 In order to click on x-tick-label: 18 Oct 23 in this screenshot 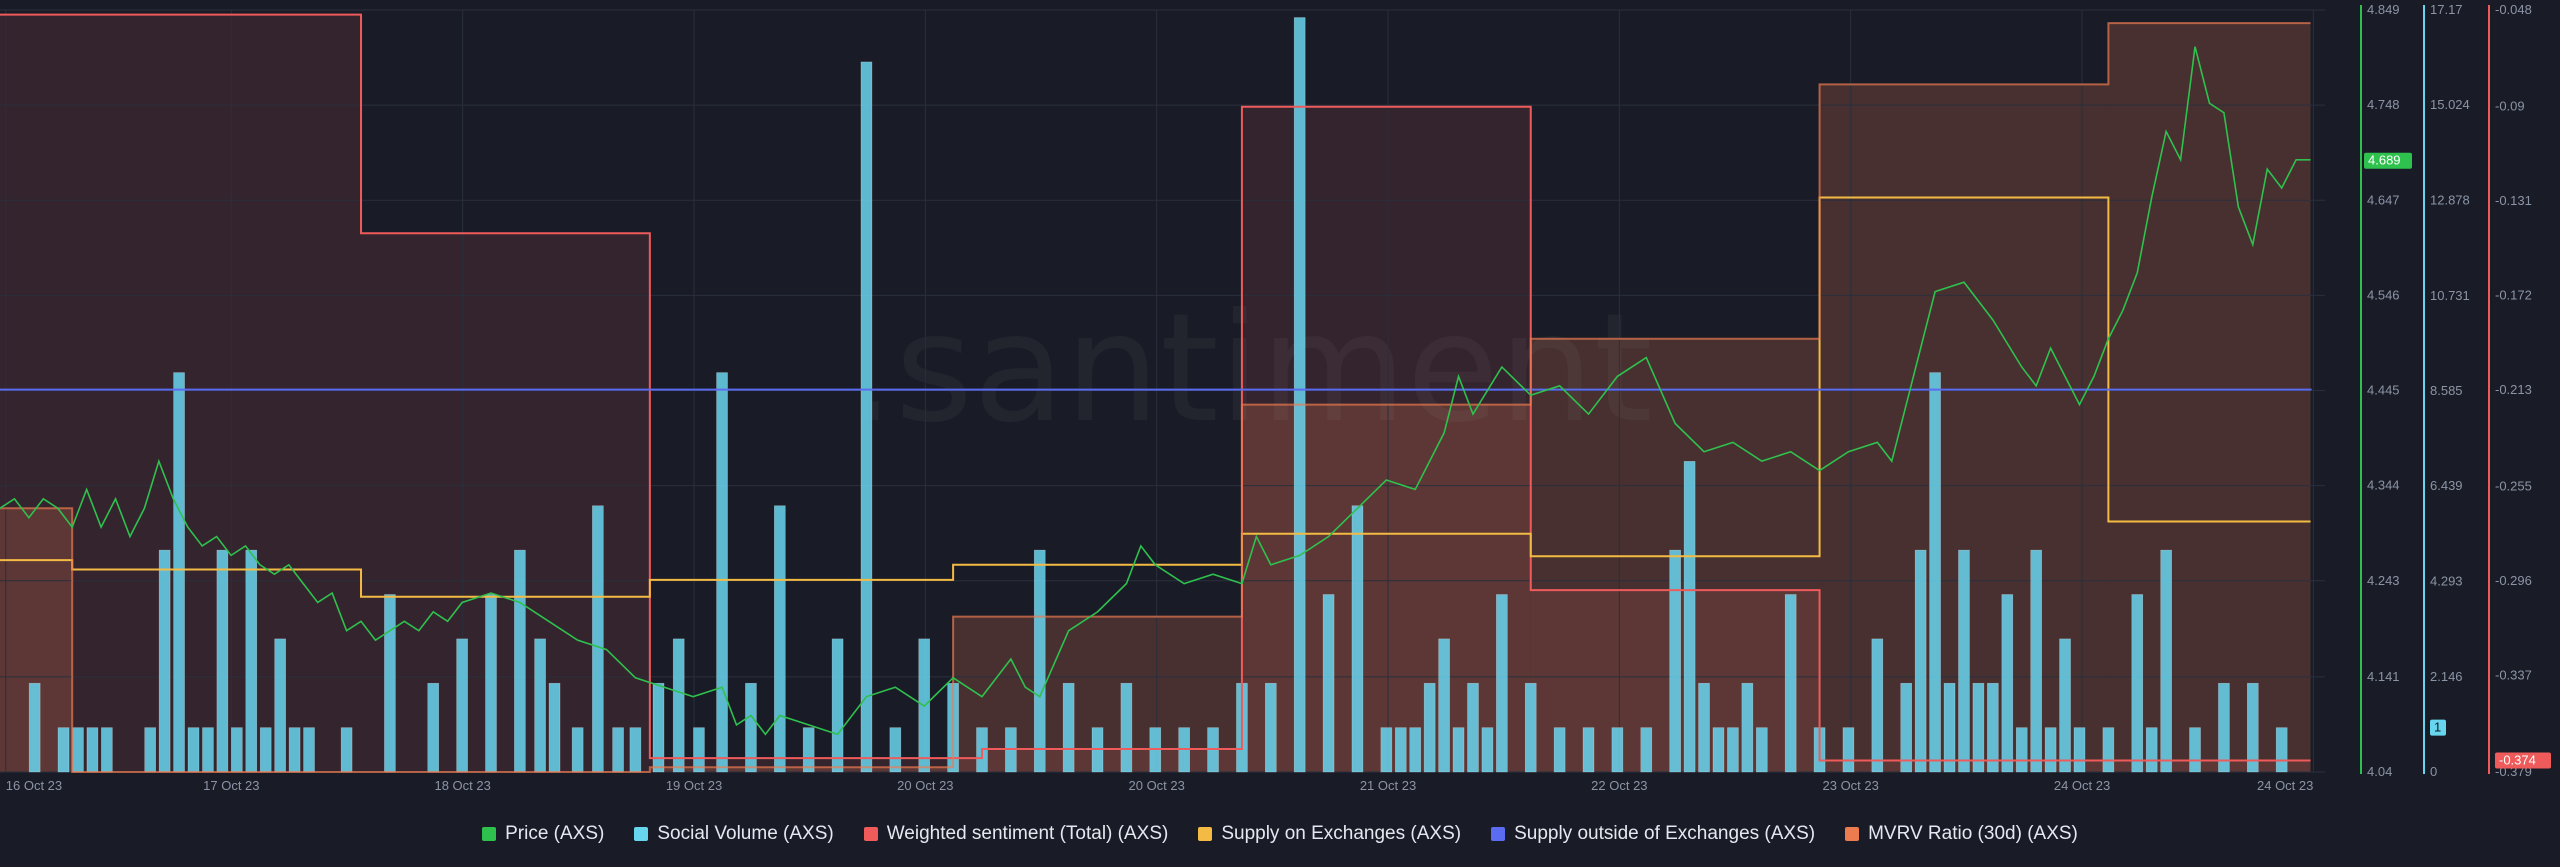, I will do `click(462, 785)`.